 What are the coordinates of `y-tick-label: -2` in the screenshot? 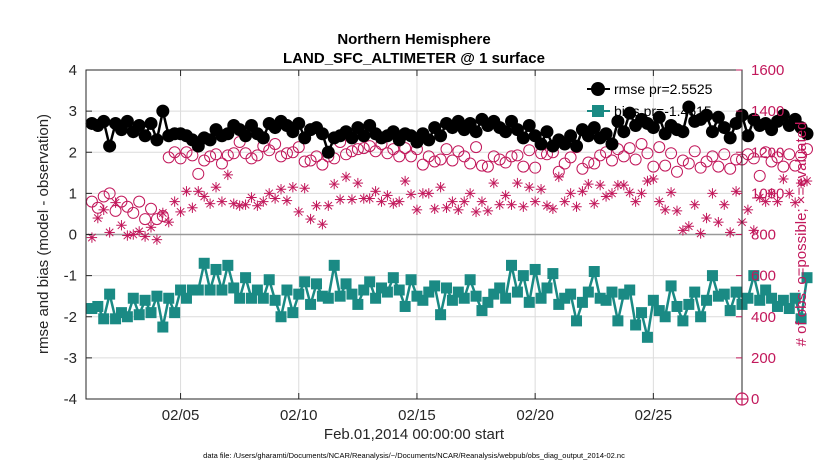 It's located at (70, 317).